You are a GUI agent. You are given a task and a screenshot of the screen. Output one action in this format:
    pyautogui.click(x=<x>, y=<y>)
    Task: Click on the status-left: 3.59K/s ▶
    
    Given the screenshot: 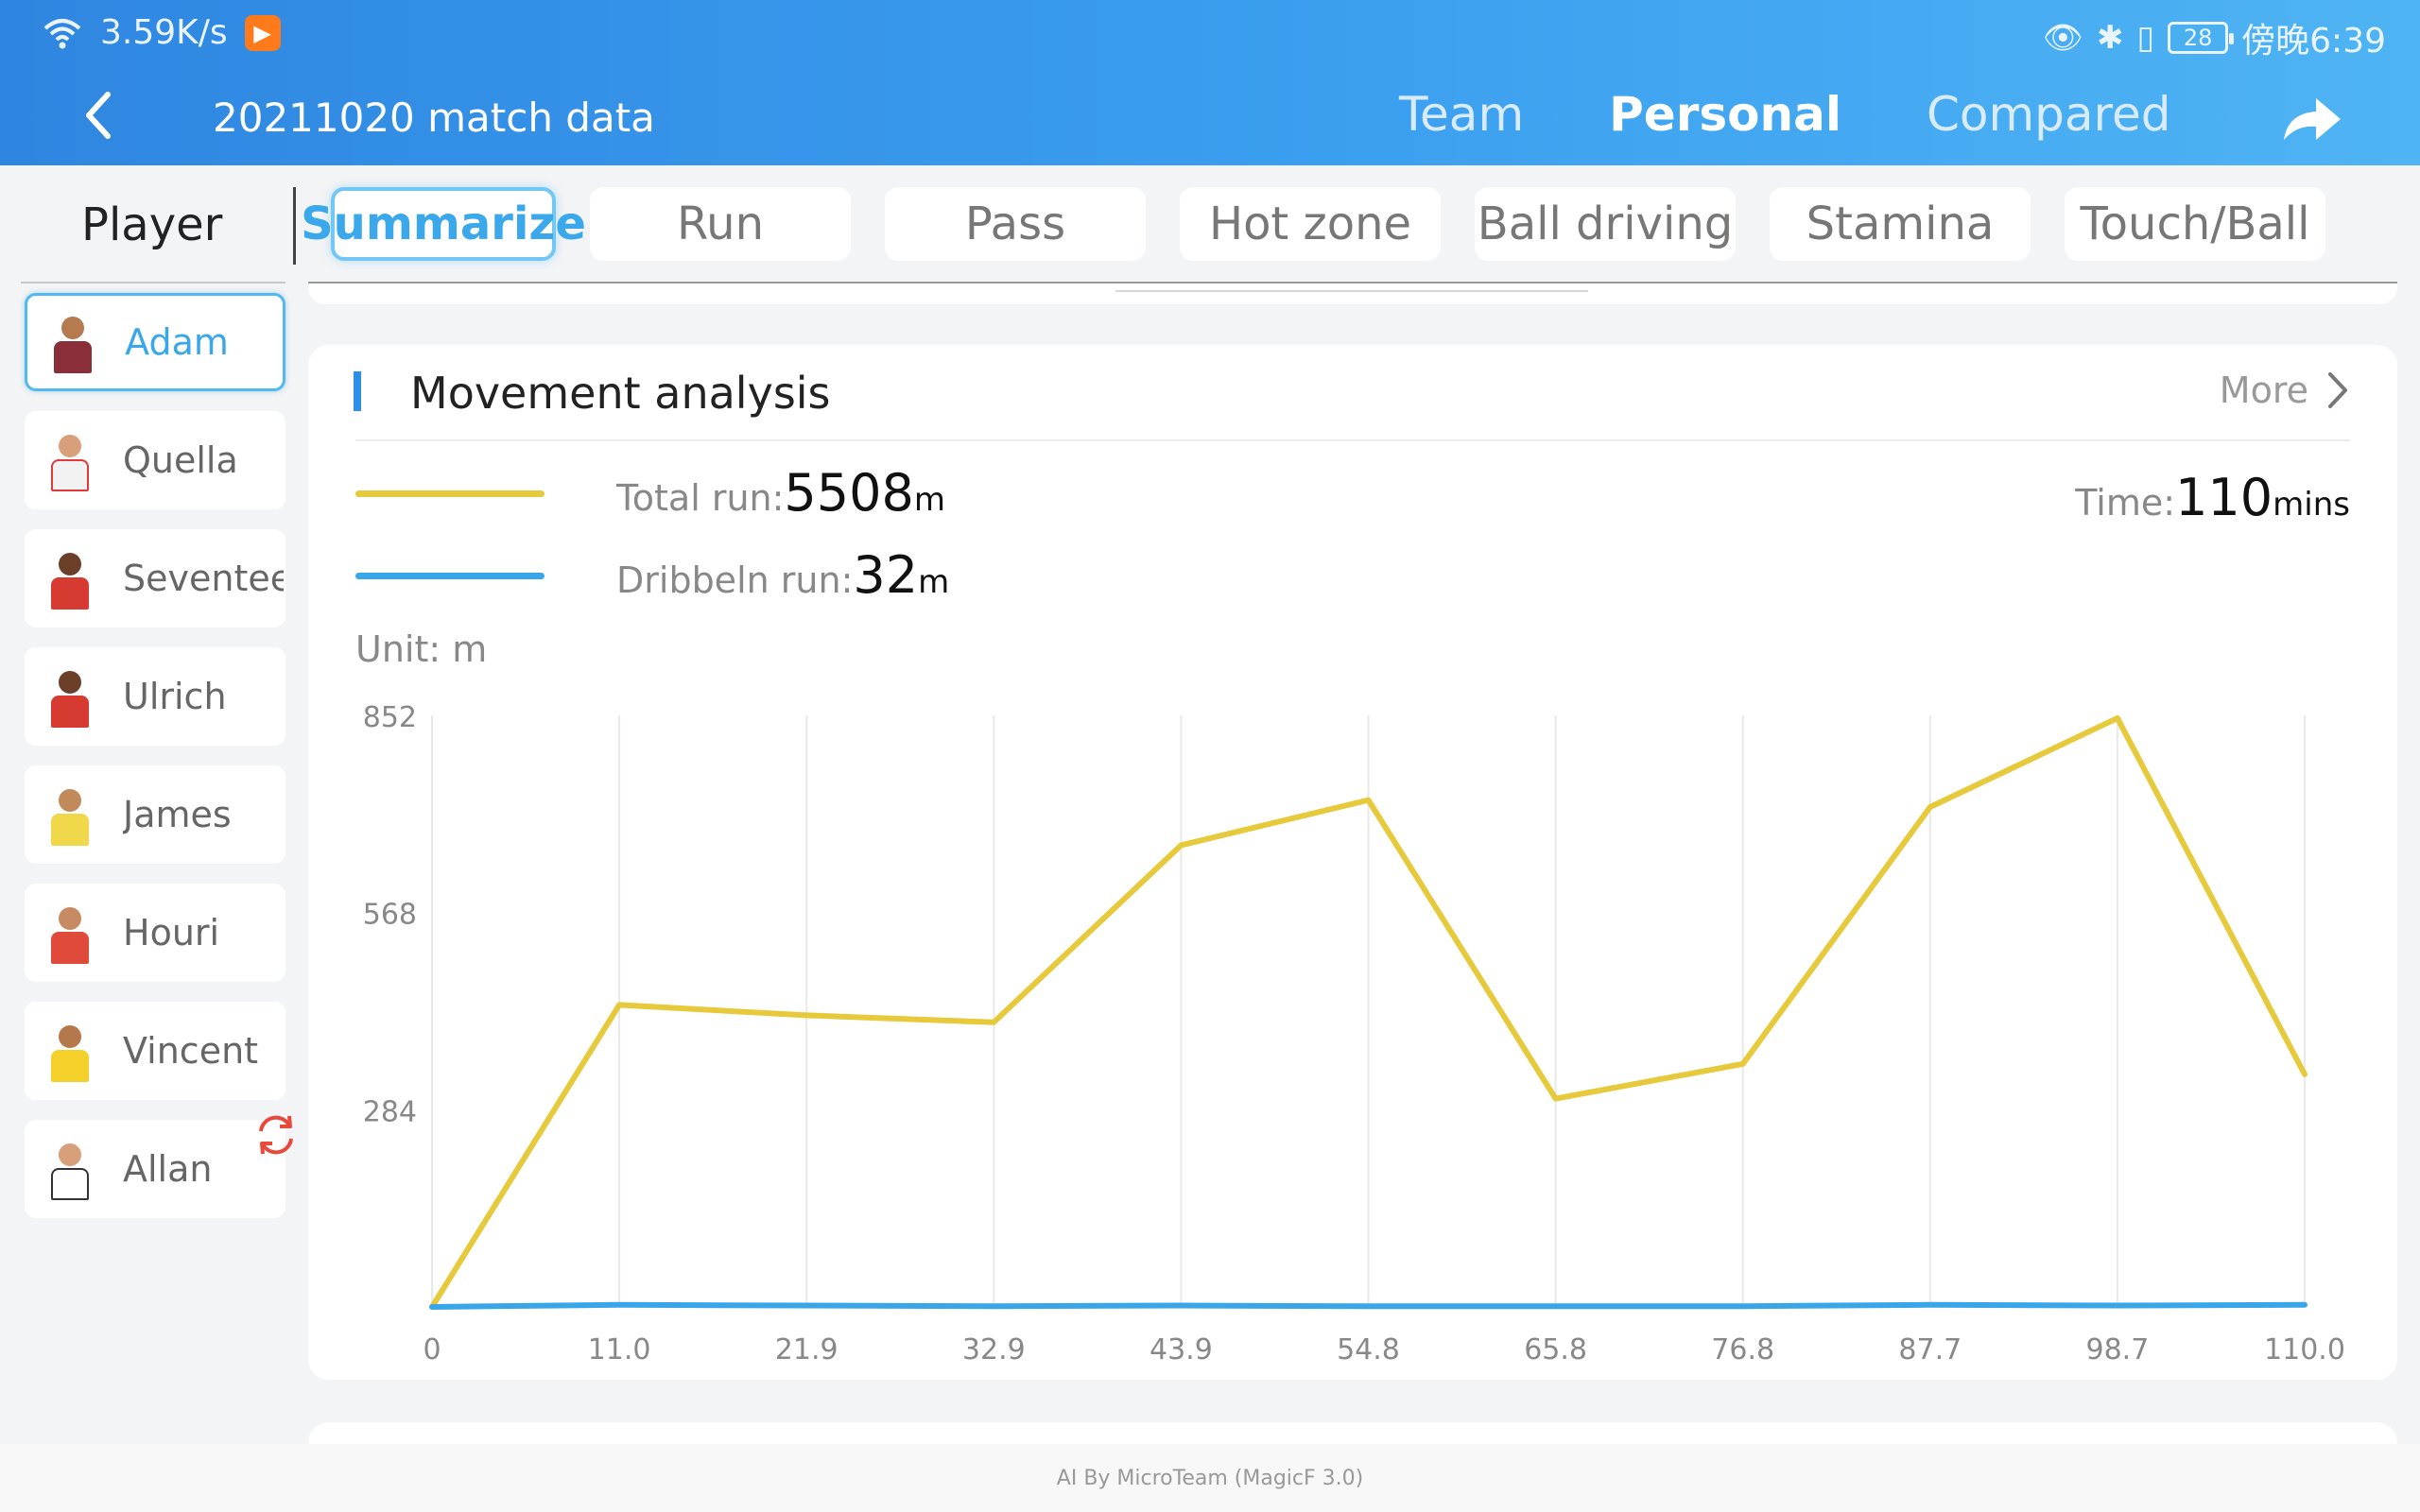 What is the action you would take?
    pyautogui.click(x=161, y=32)
    